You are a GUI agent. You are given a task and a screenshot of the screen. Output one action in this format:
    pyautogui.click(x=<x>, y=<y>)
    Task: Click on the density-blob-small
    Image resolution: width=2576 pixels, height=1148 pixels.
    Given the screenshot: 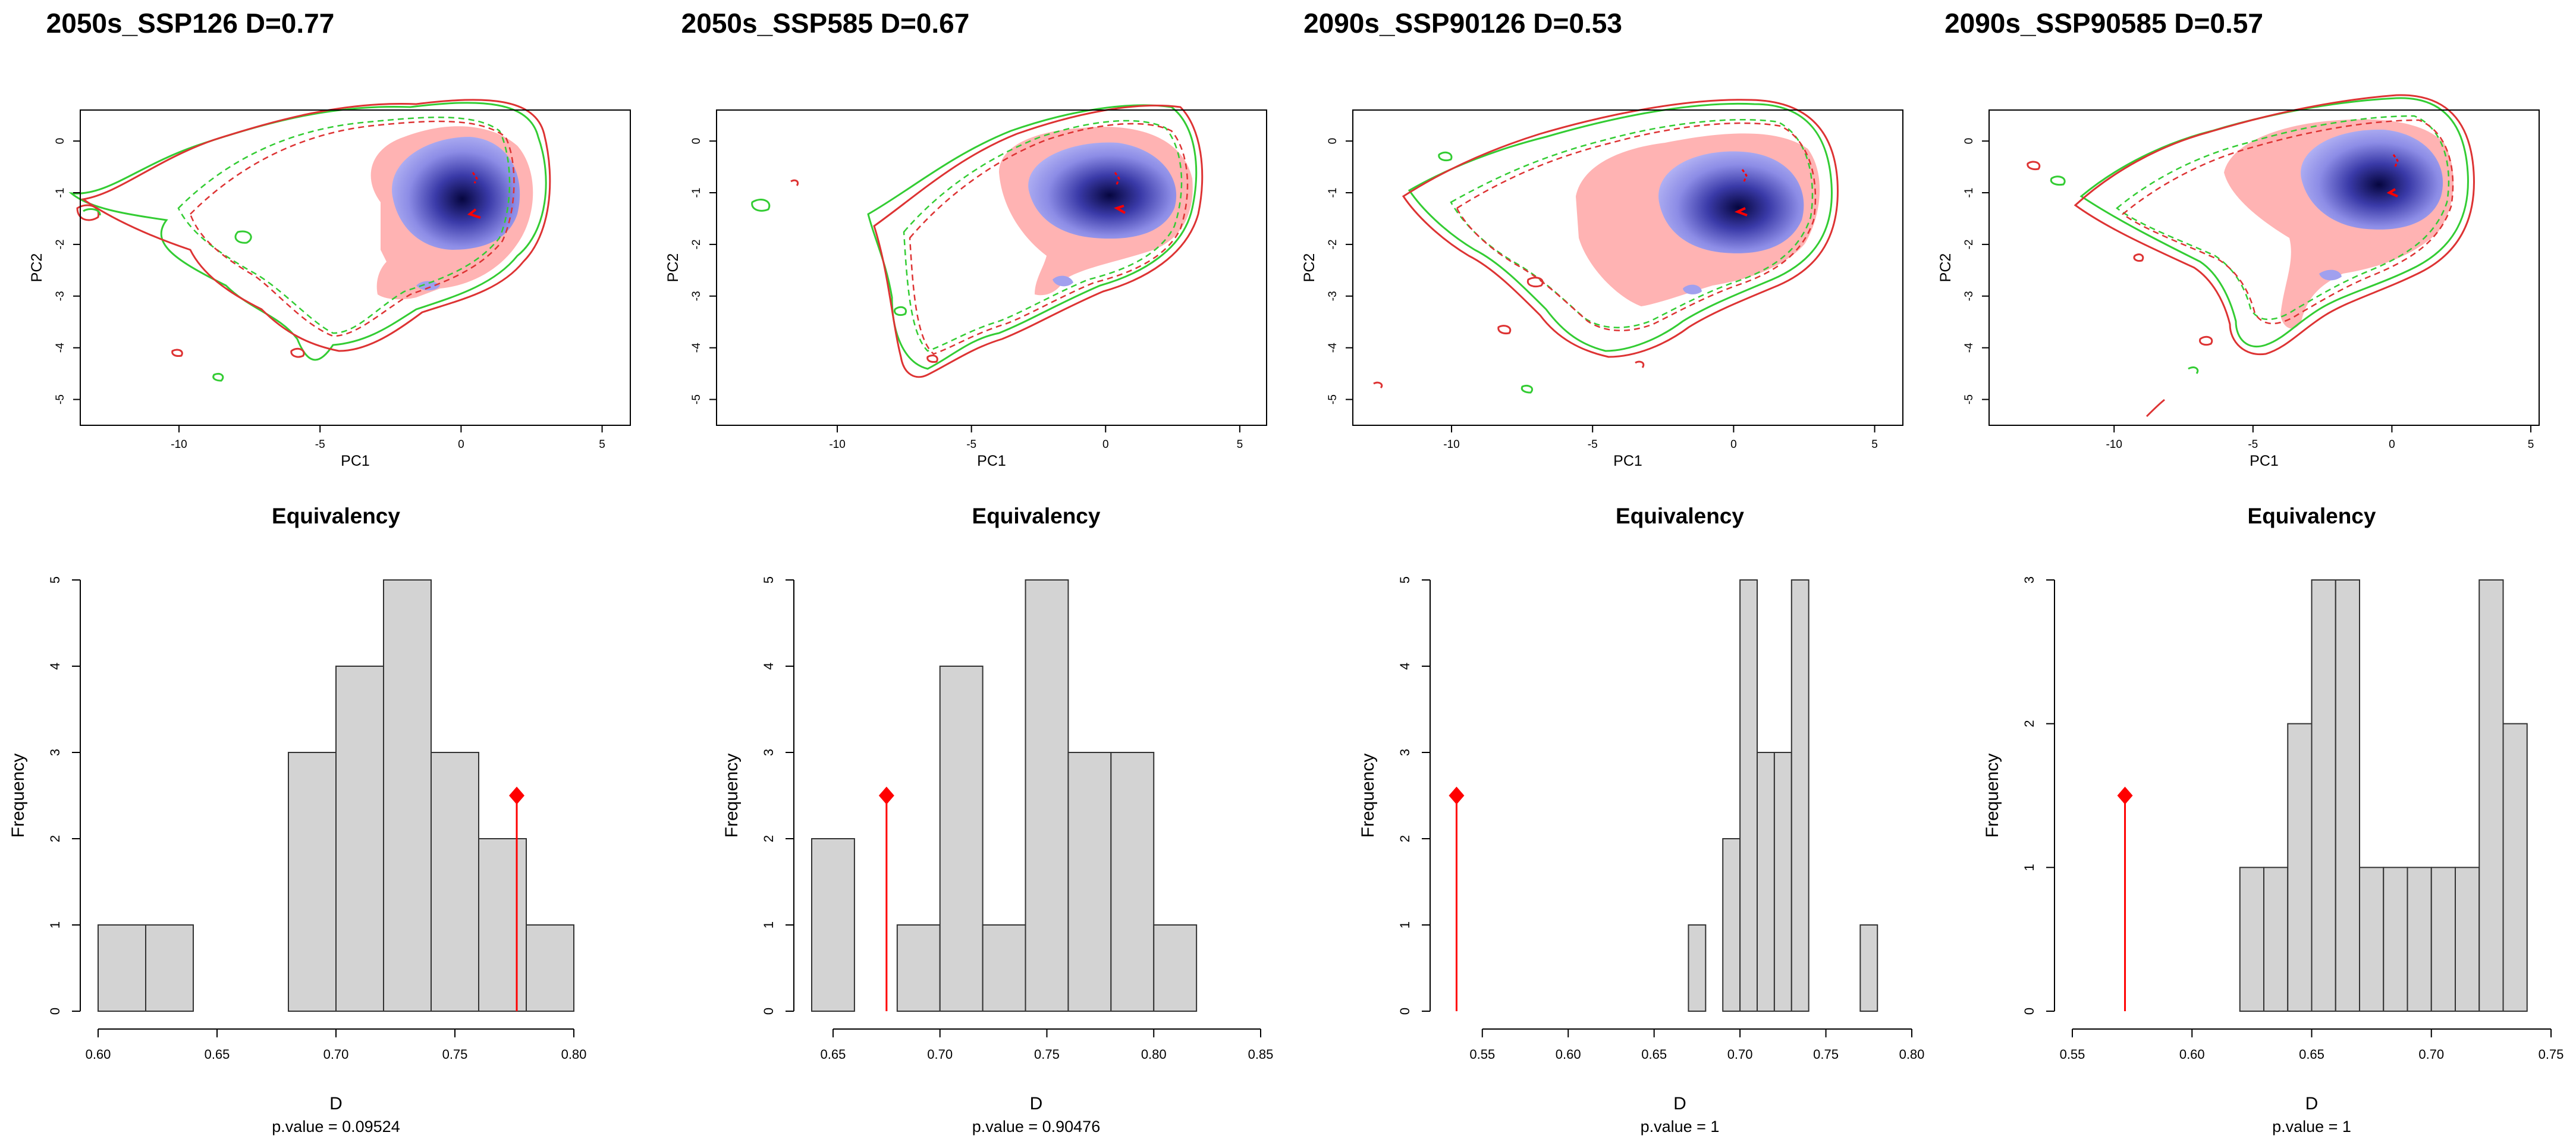 What is the action you would take?
    pyautogui.click(x=428, y=286)
    